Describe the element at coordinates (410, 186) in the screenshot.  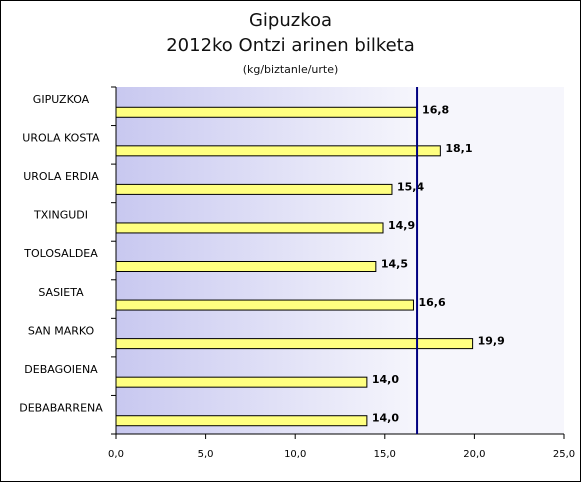
I see `bar-value-label: 15,4` at that location.